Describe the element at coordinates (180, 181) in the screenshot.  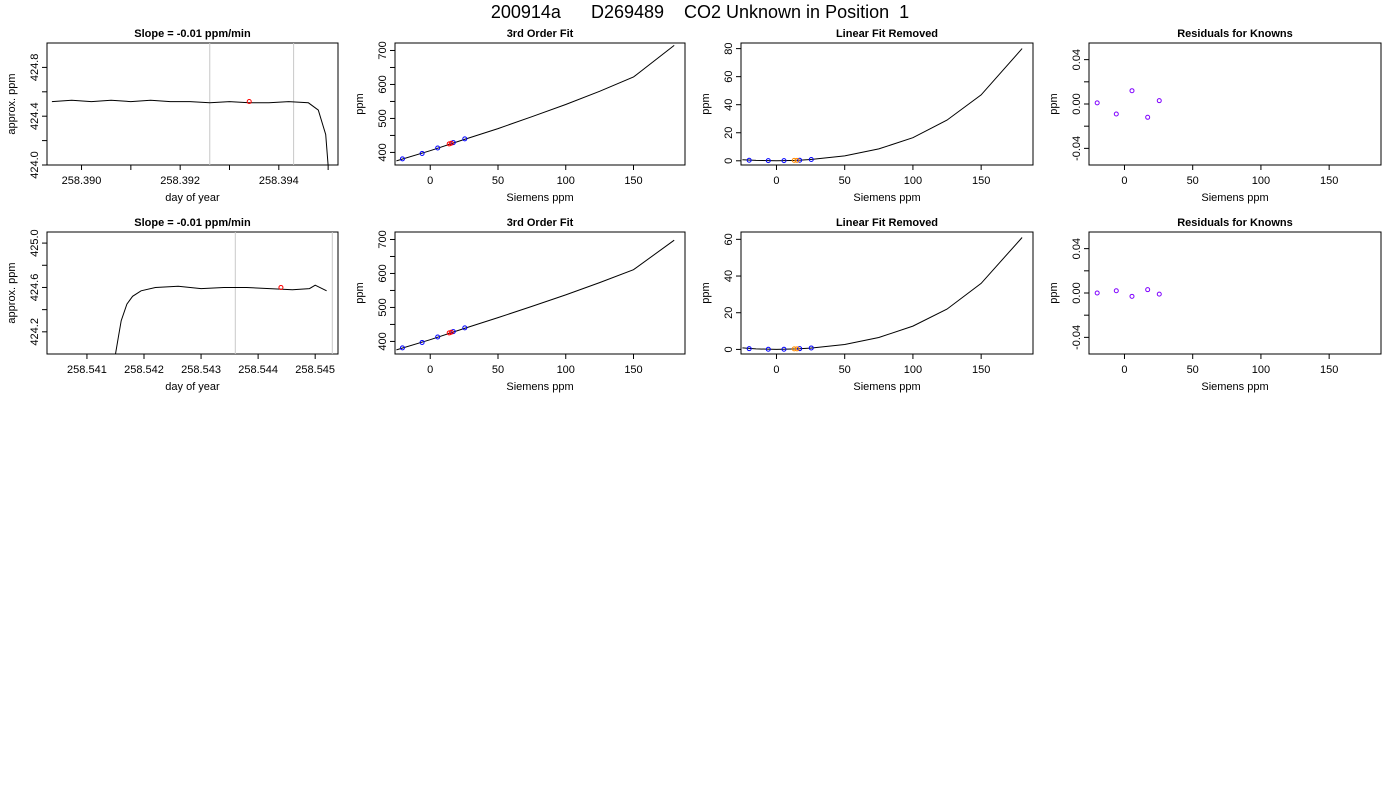
I see `x-tick-label: 258.392` at that location.